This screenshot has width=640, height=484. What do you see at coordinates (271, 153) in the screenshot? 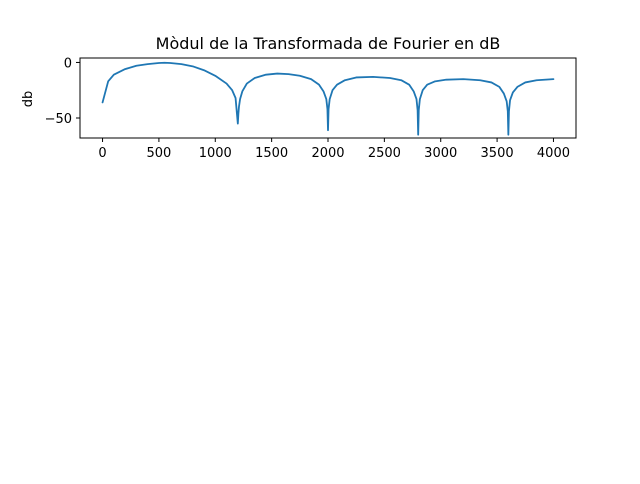
I see `x-tick-label: 1500` at bounding box center [271, 153].